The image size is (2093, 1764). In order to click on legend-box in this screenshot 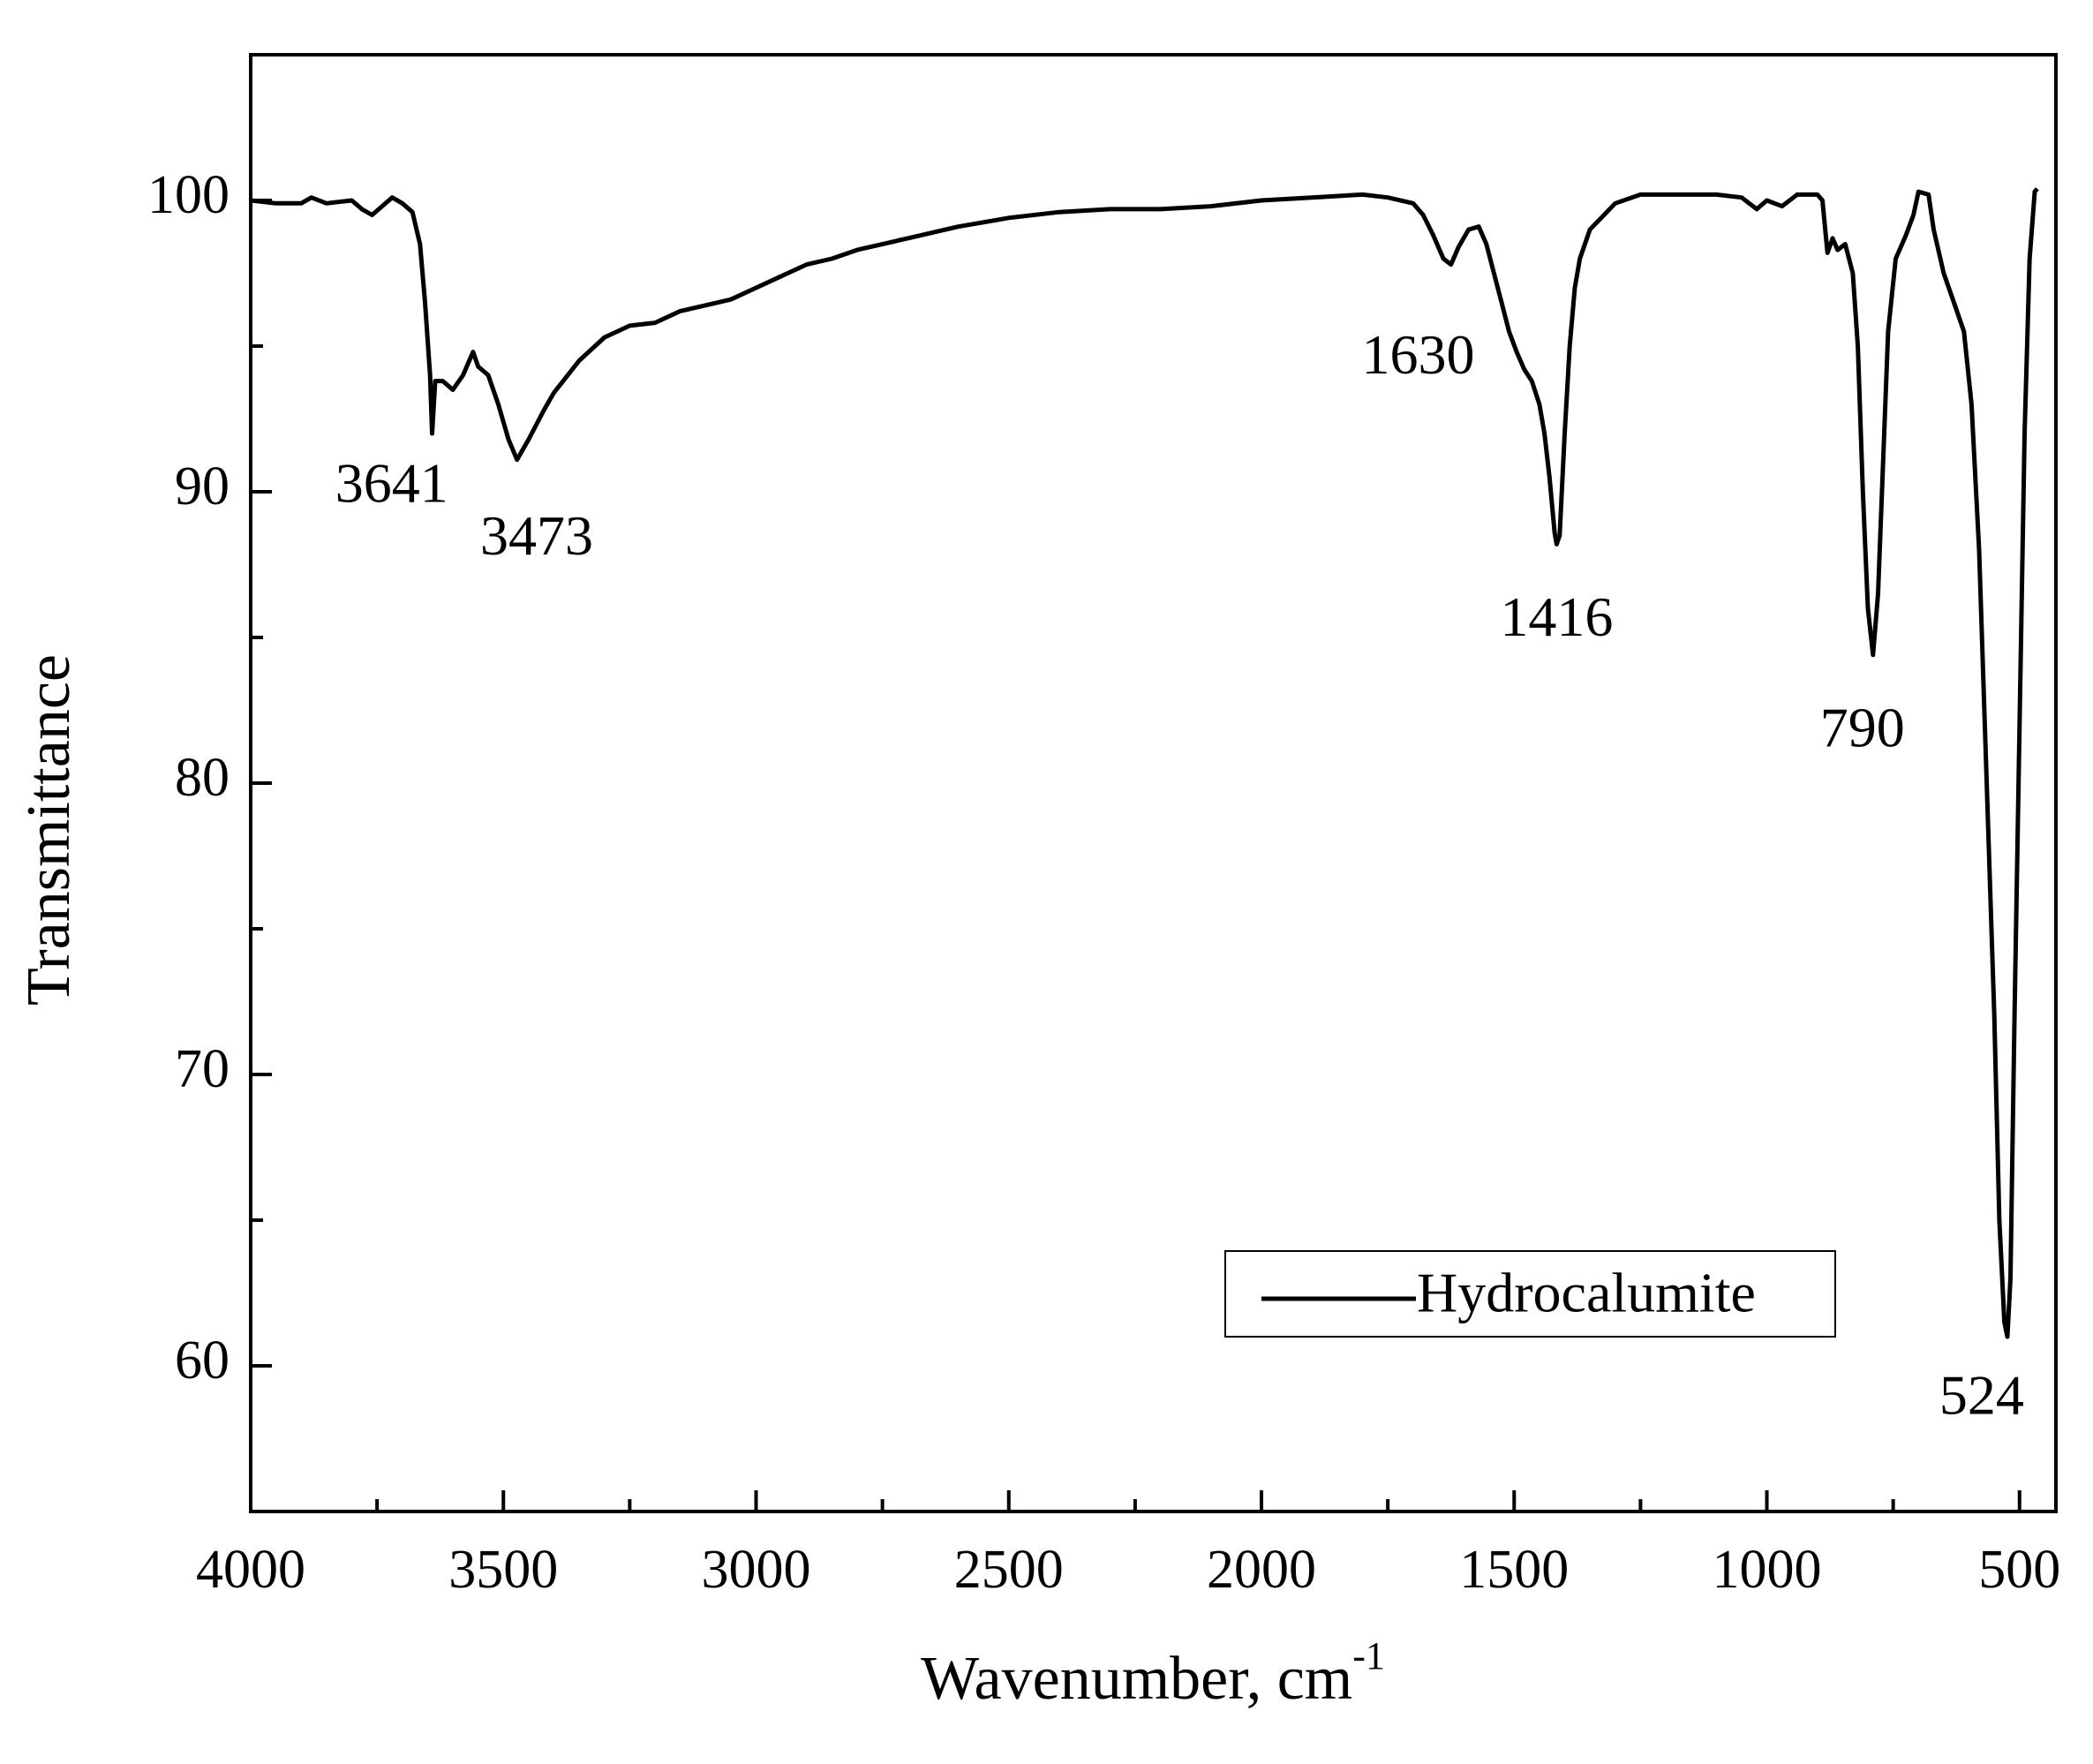, I will do `click(1530, 1294)`.